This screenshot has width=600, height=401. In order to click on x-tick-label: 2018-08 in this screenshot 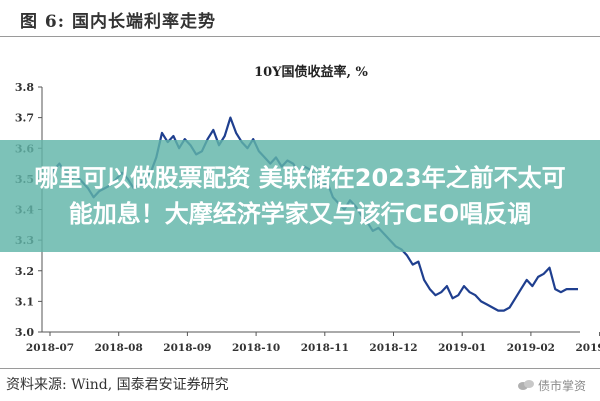, I will do `click(119, 348)`.